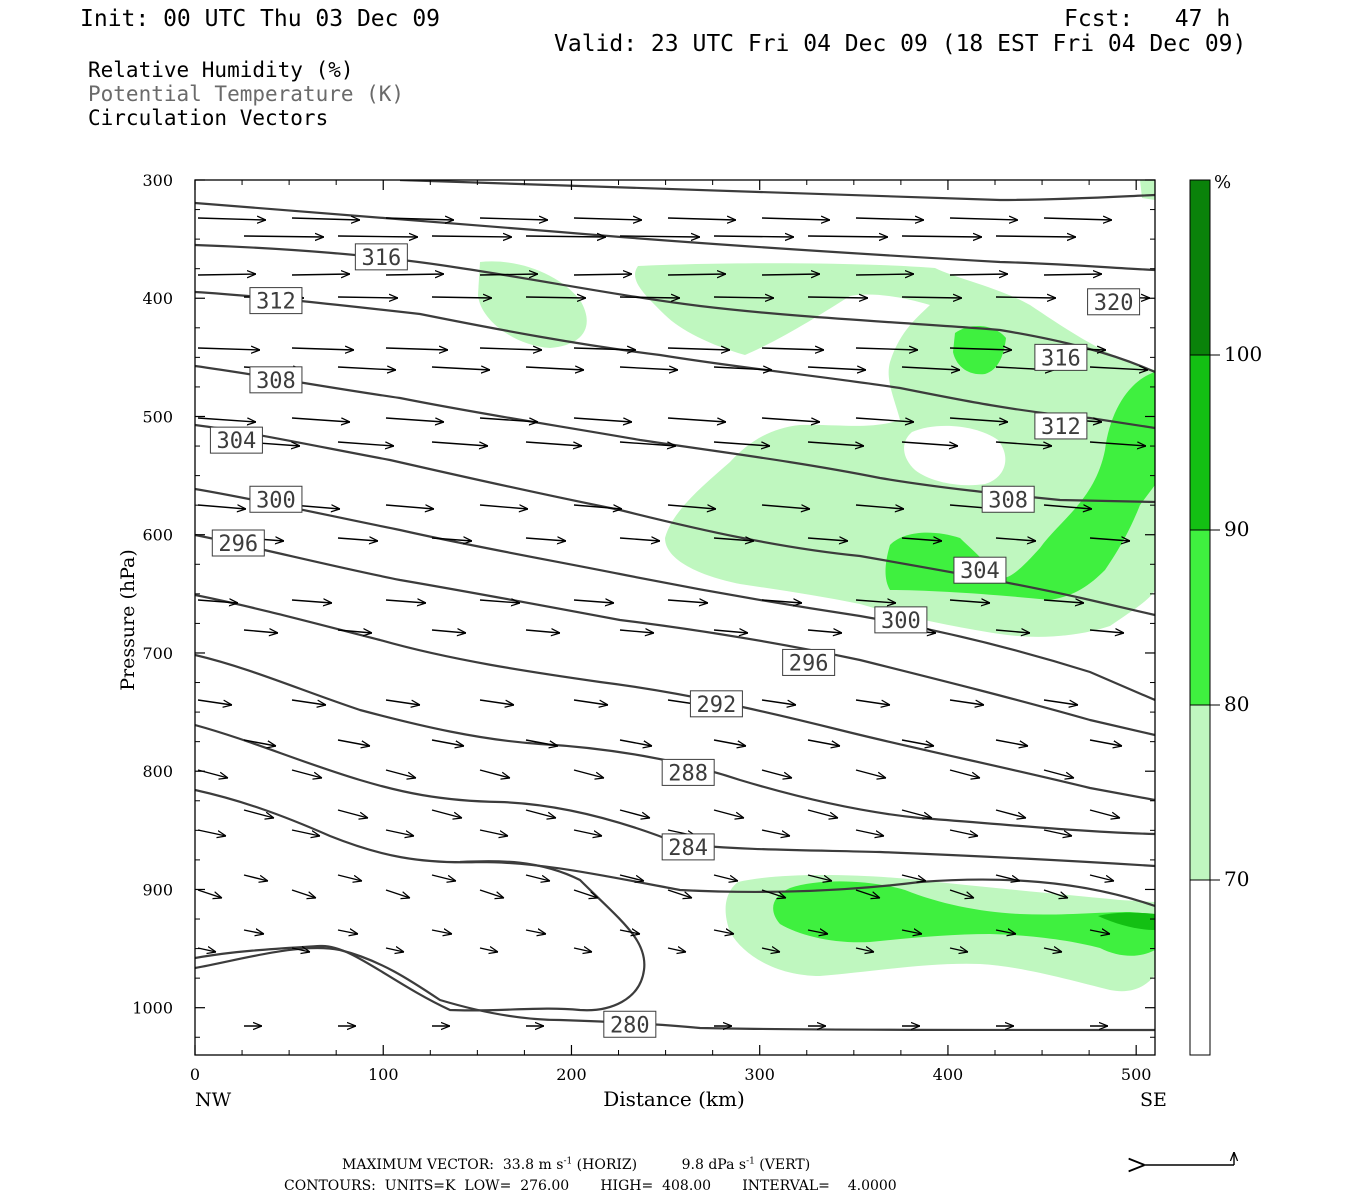 This screenshot has height=1200, width=1350. I want to click on theta-label: 280, so click(630, 1025).